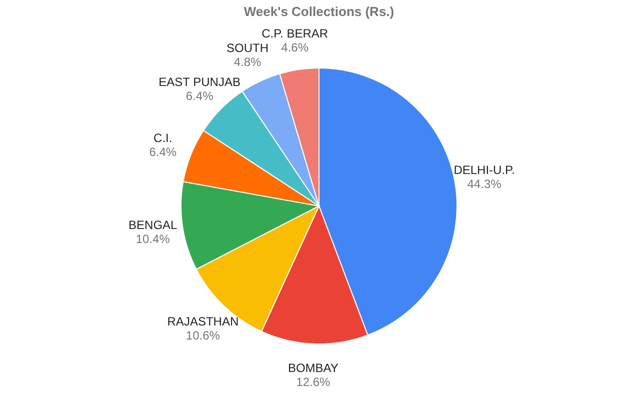 The image size is (638, 394). Describe the element at coordinates (319, 11) in the screenshot. I see `chart-title: Week's Collections (Rs.)` at that location.